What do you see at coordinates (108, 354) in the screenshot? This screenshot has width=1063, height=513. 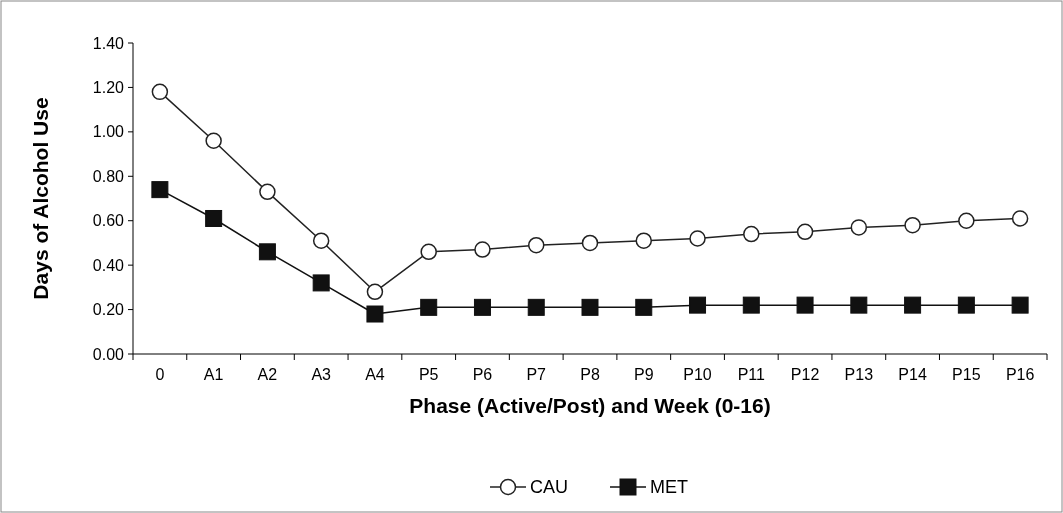 I see `y-tick-label: 0.00` at bounding box center [108, 354].